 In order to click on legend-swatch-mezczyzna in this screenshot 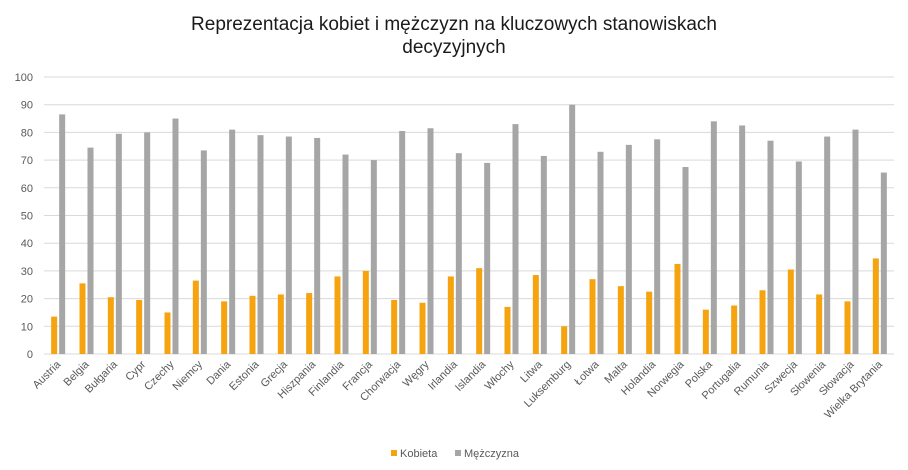, I will do `click(458, 453)`.